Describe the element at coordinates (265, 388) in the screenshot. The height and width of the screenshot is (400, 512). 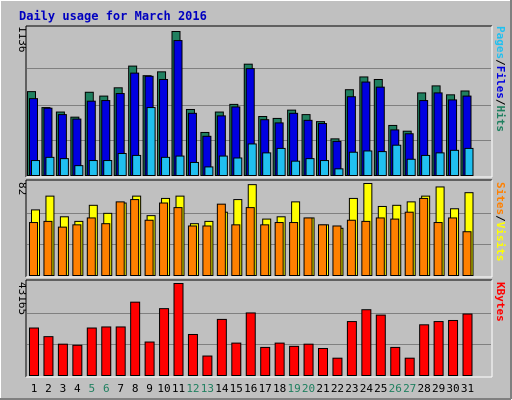
I see `day-label: 17` at that location.